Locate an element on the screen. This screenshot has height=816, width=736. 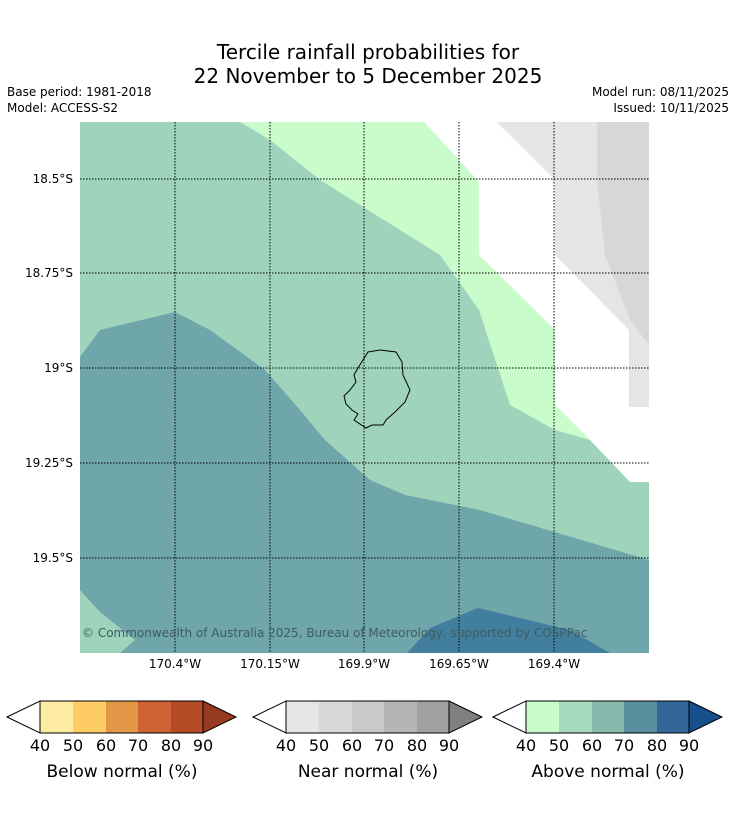
legend-below-tick-40: 40 is located at coordinates (40, 745).